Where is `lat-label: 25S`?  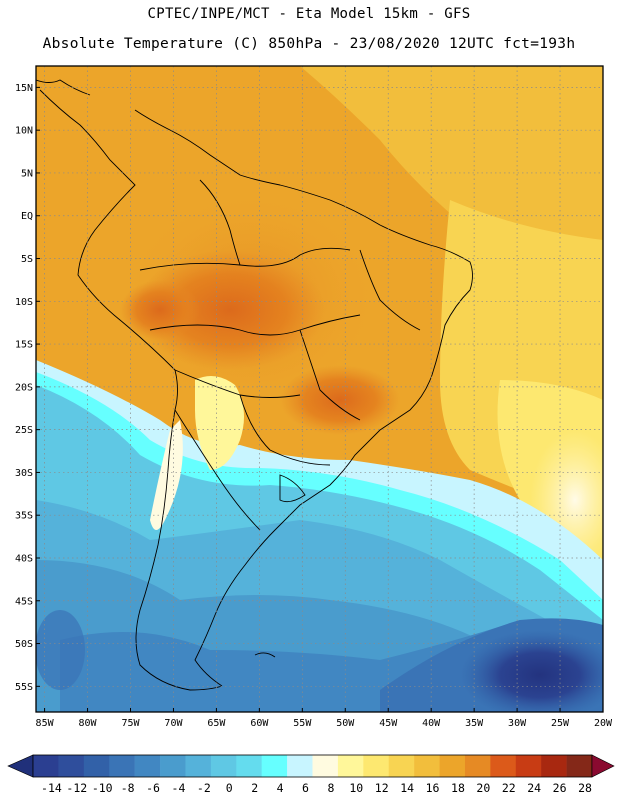 lat-label: 25S is located at coordinates (24, 430).